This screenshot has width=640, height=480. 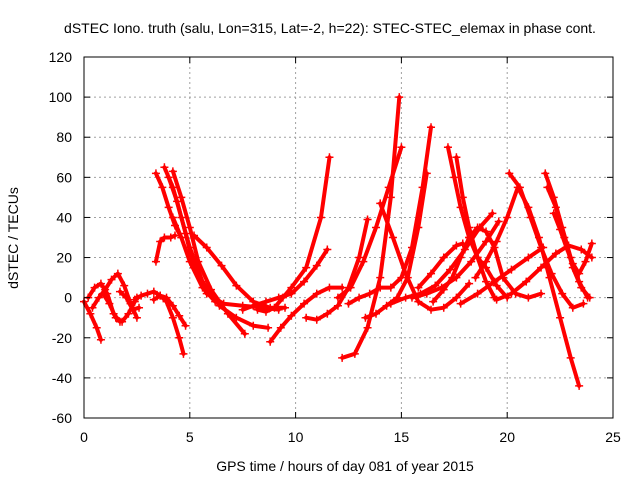 What do you see at coordinates (62, 418) in the screenshot?
I see `y-tick-label: -60` at bounding box center [62, 418].